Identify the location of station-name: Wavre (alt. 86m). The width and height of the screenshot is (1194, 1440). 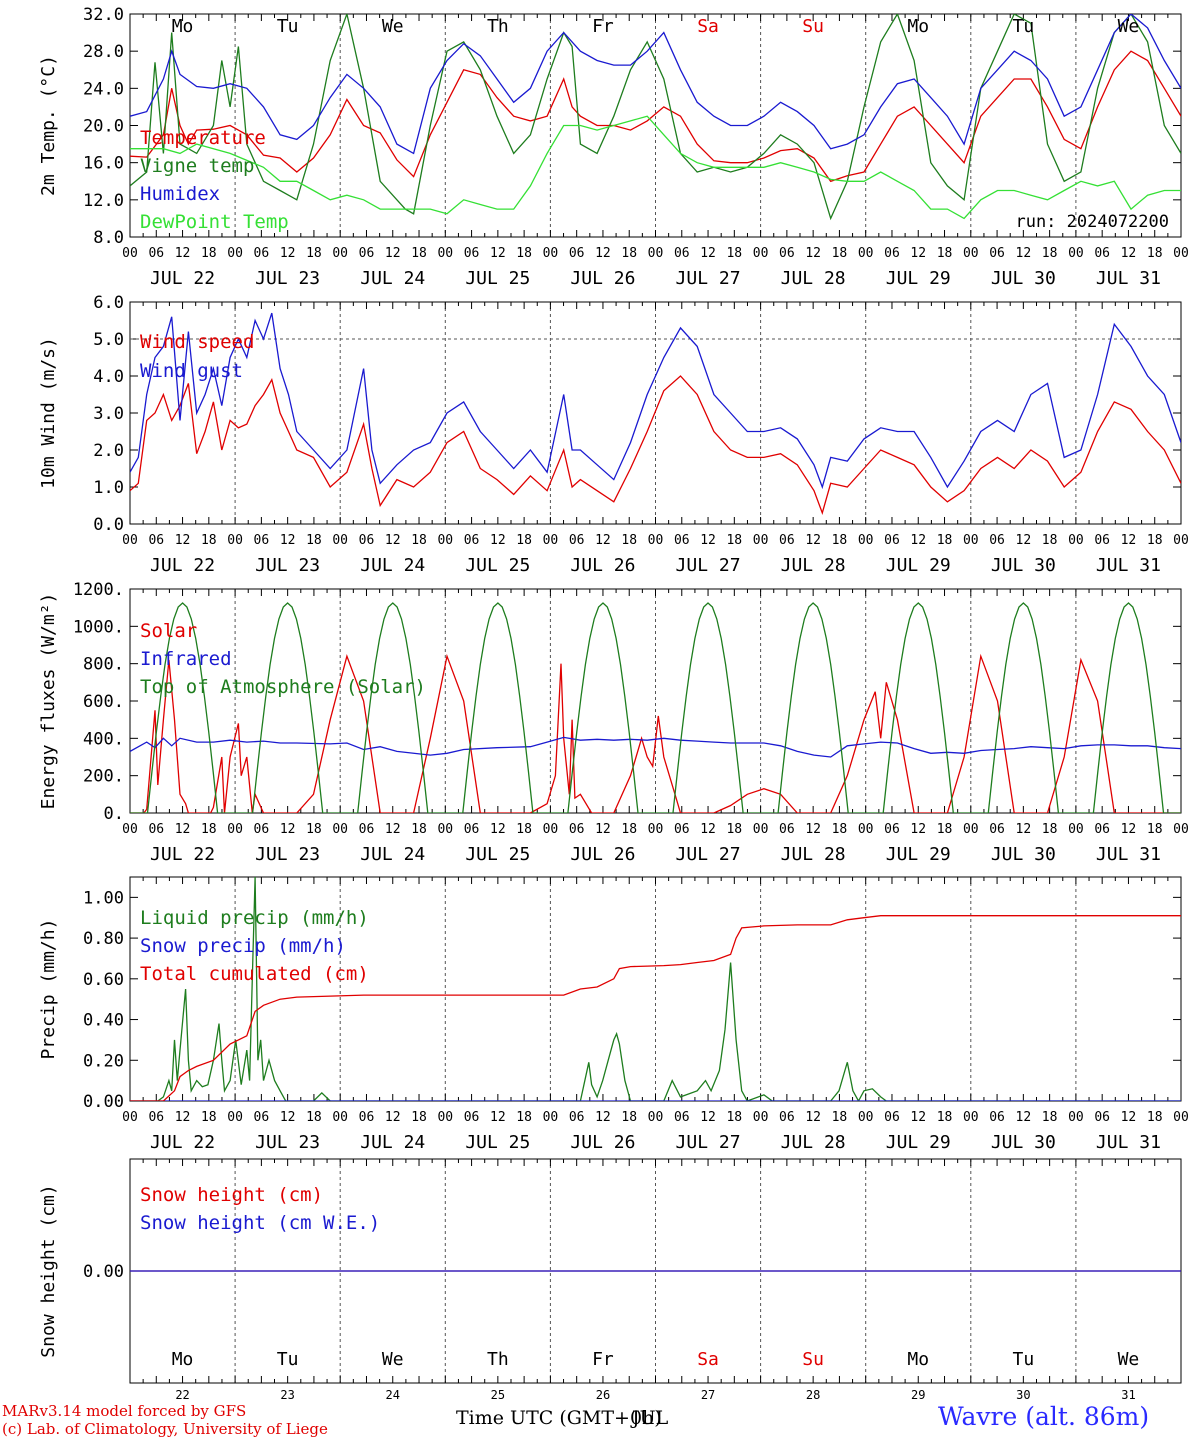
(1044, 1416).